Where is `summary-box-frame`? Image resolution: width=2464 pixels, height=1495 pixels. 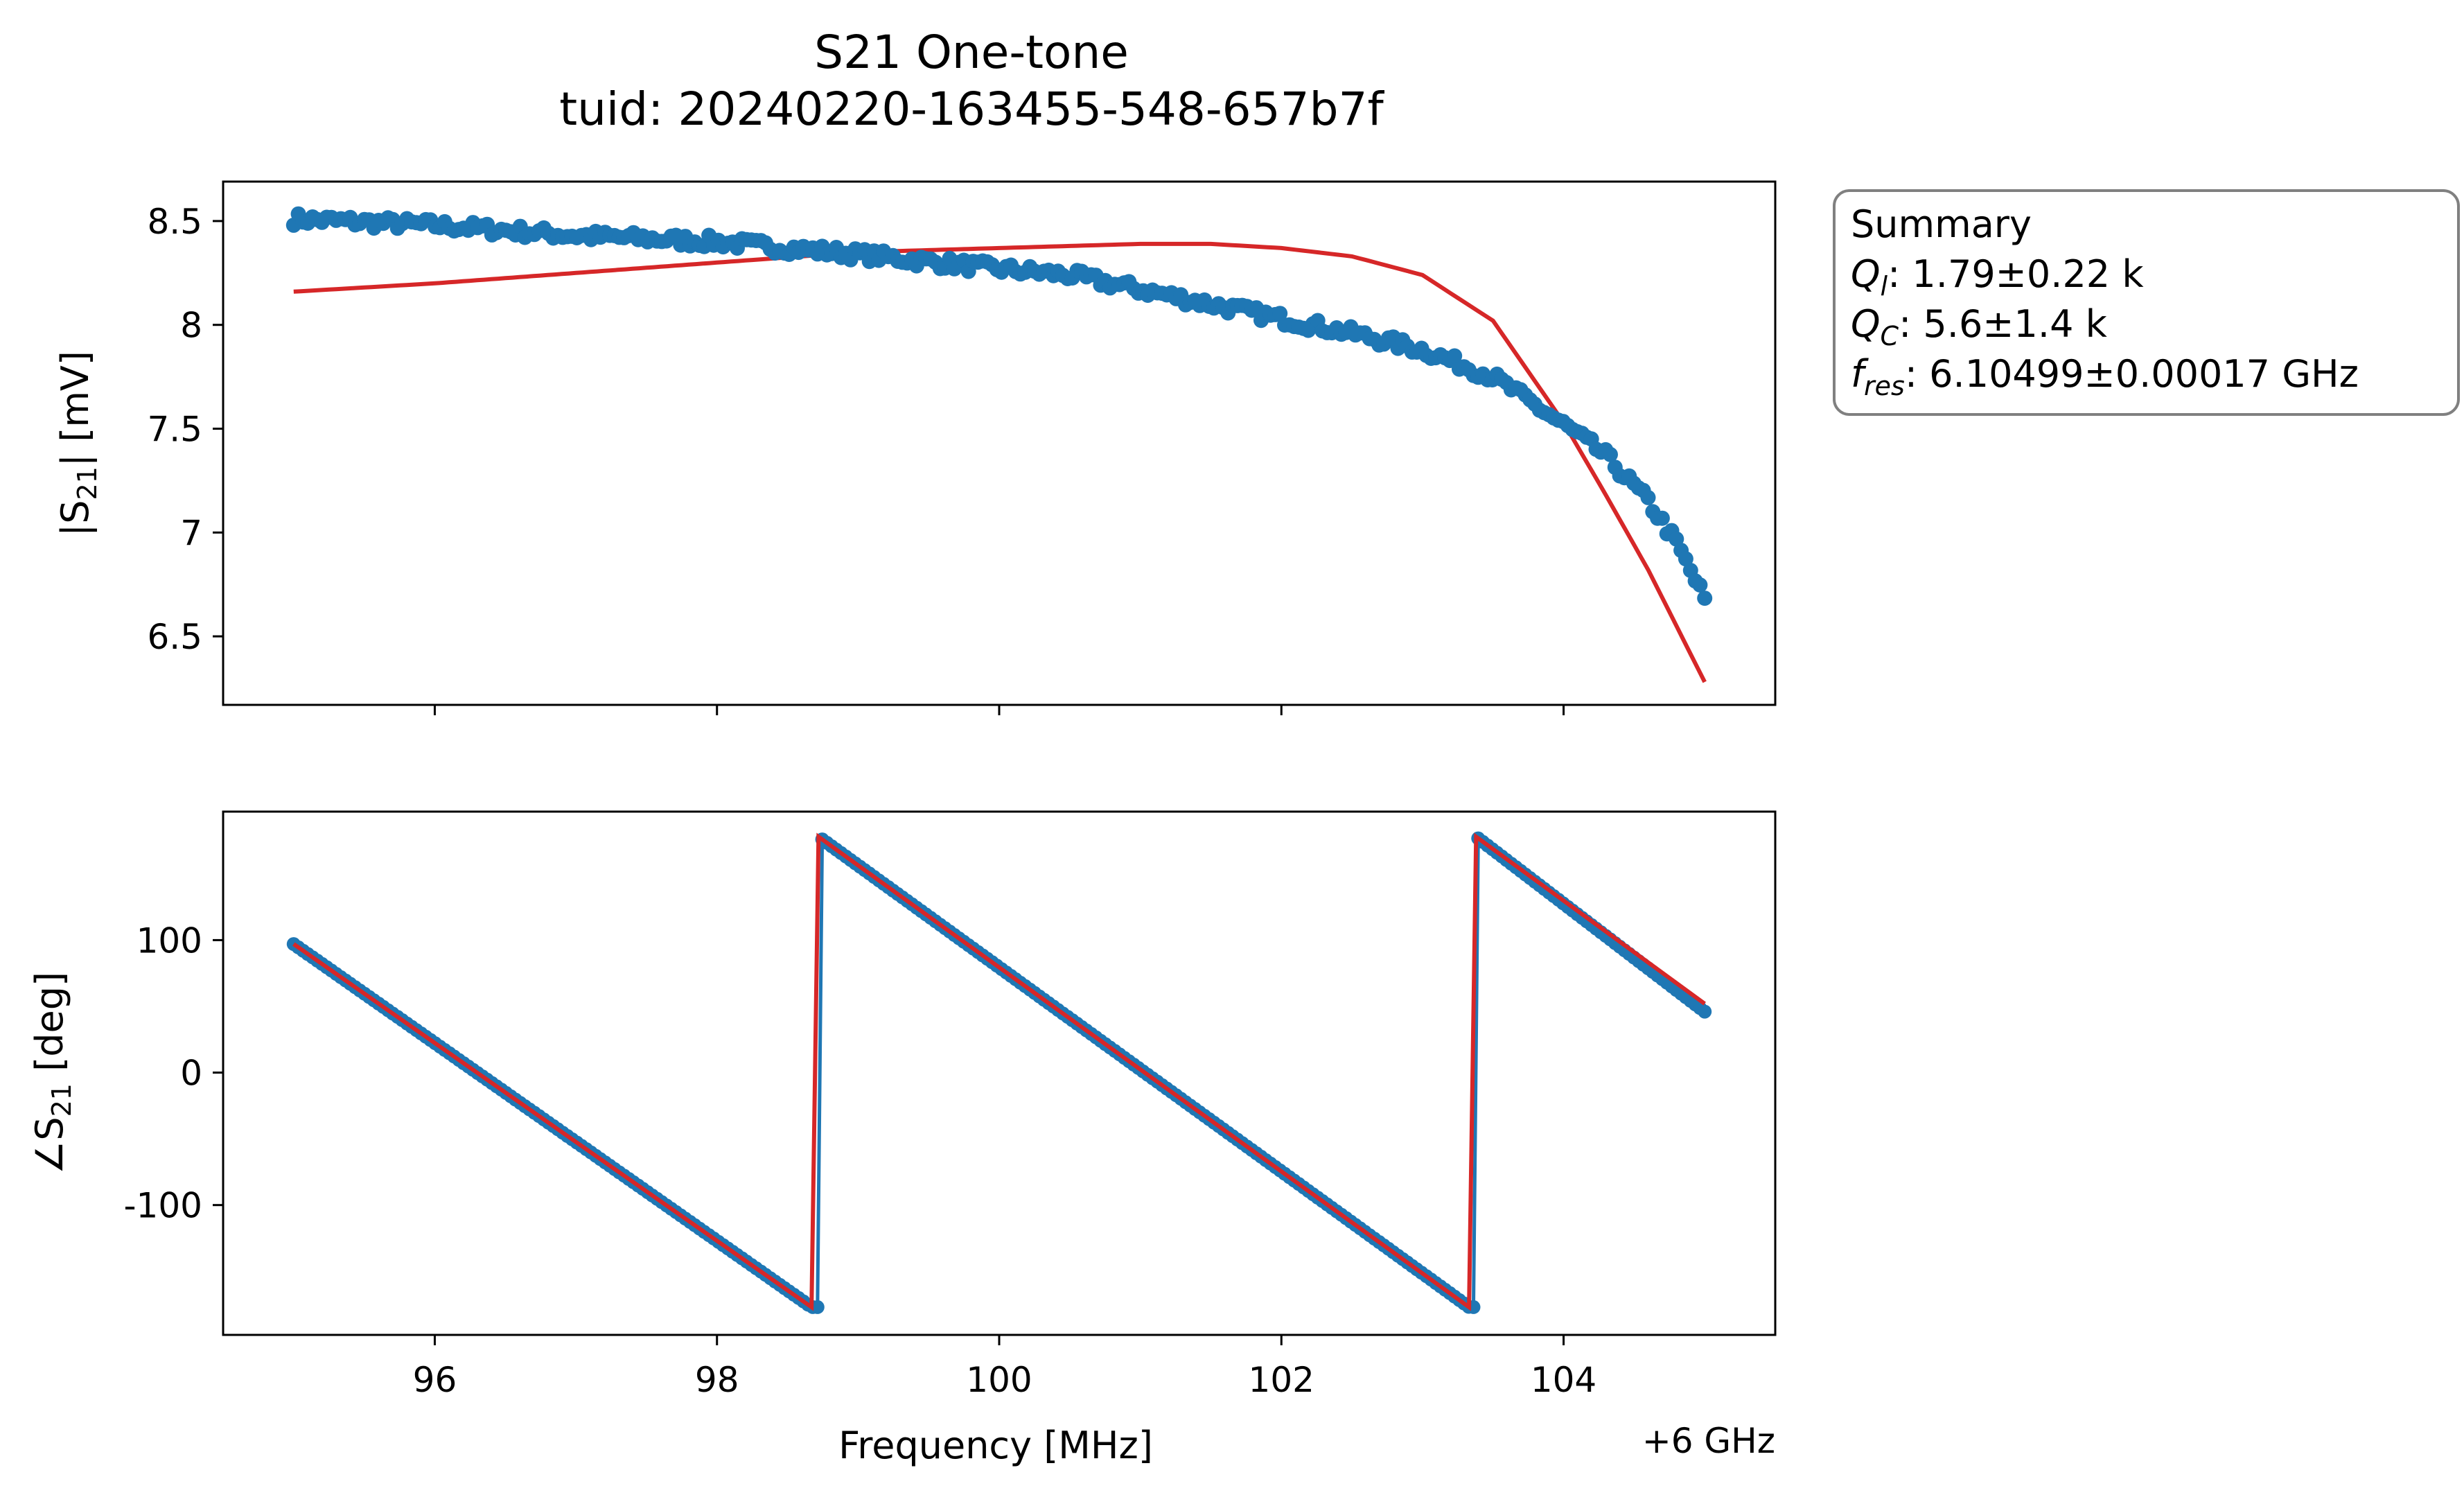 summary-box-frame is located at coordinates (2146, 302).